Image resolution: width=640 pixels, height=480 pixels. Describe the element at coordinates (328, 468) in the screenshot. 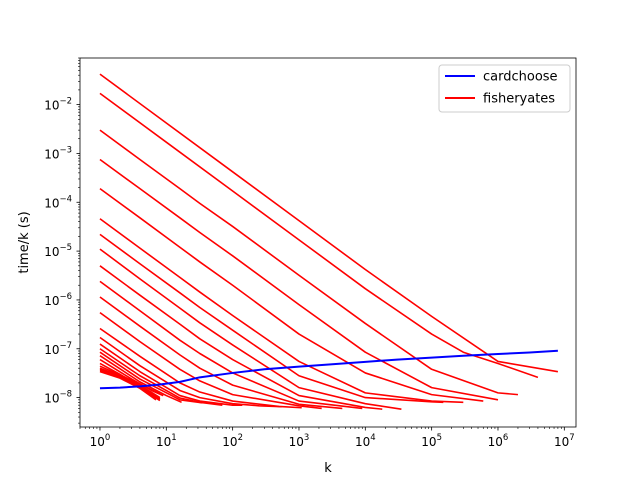

I see `x-axis-label: k` at that location.